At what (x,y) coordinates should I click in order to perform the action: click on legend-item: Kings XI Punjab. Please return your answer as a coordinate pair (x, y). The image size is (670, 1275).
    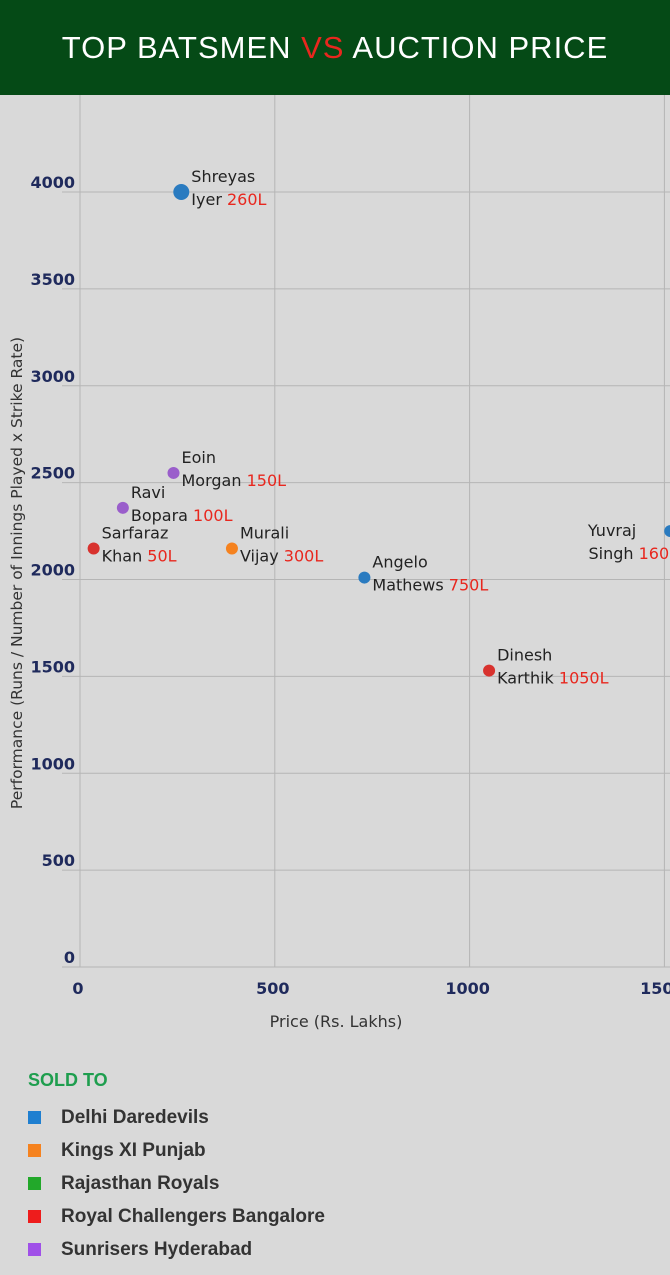
    Looking at the image, I should click on (176, 1150).